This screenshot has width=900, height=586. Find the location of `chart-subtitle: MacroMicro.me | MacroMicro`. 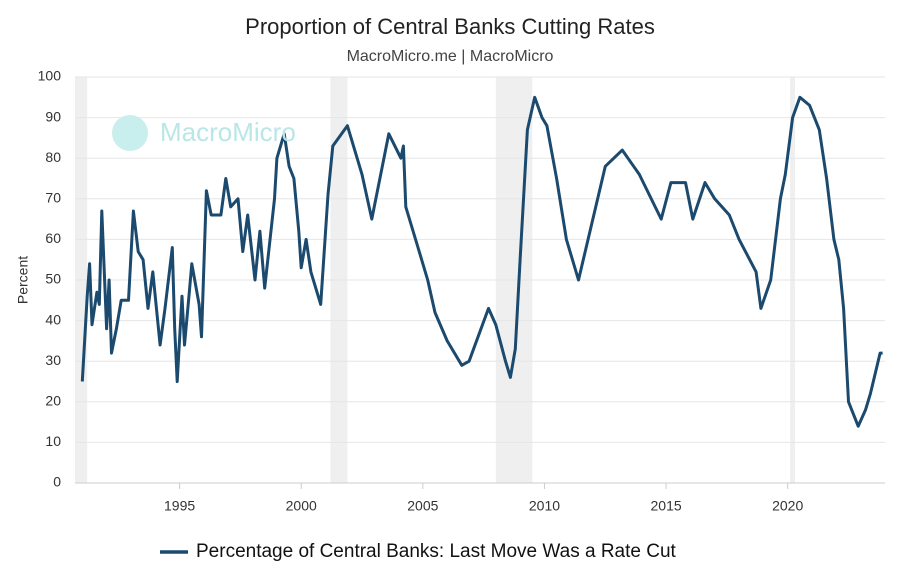

chart-subtitle: MacroMicro.me | MacroMicro is located at coordinates (450, 56).